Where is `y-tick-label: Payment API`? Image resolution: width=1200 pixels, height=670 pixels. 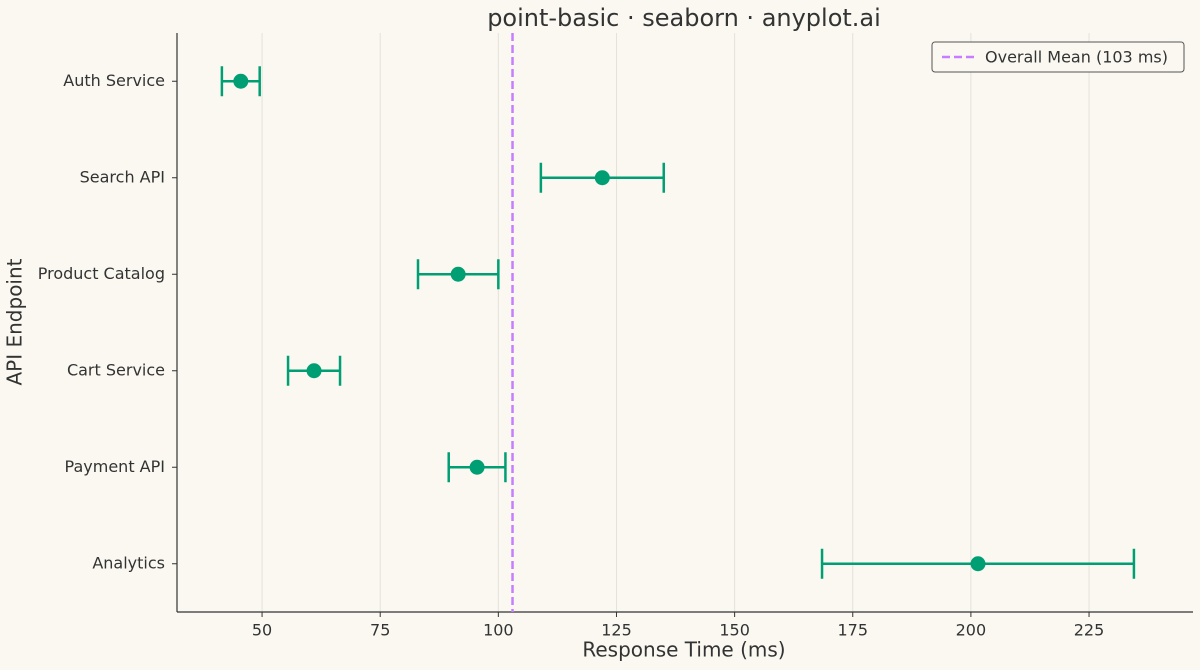 y-tick-label: Payment API is located at coordinates (115, 466).